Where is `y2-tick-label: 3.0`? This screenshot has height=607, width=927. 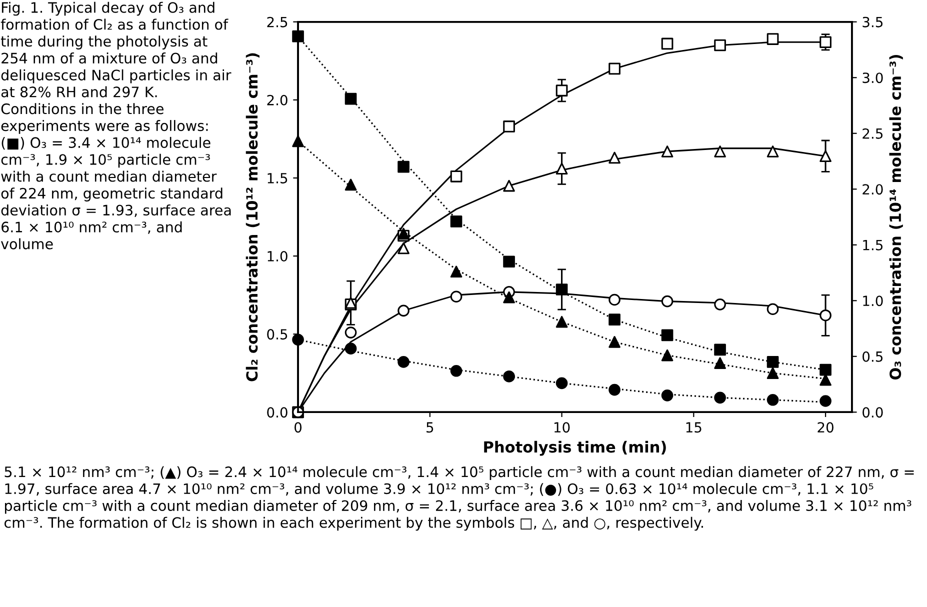
y2-tick-label: 3.0 is located at coordinates (872, 78).